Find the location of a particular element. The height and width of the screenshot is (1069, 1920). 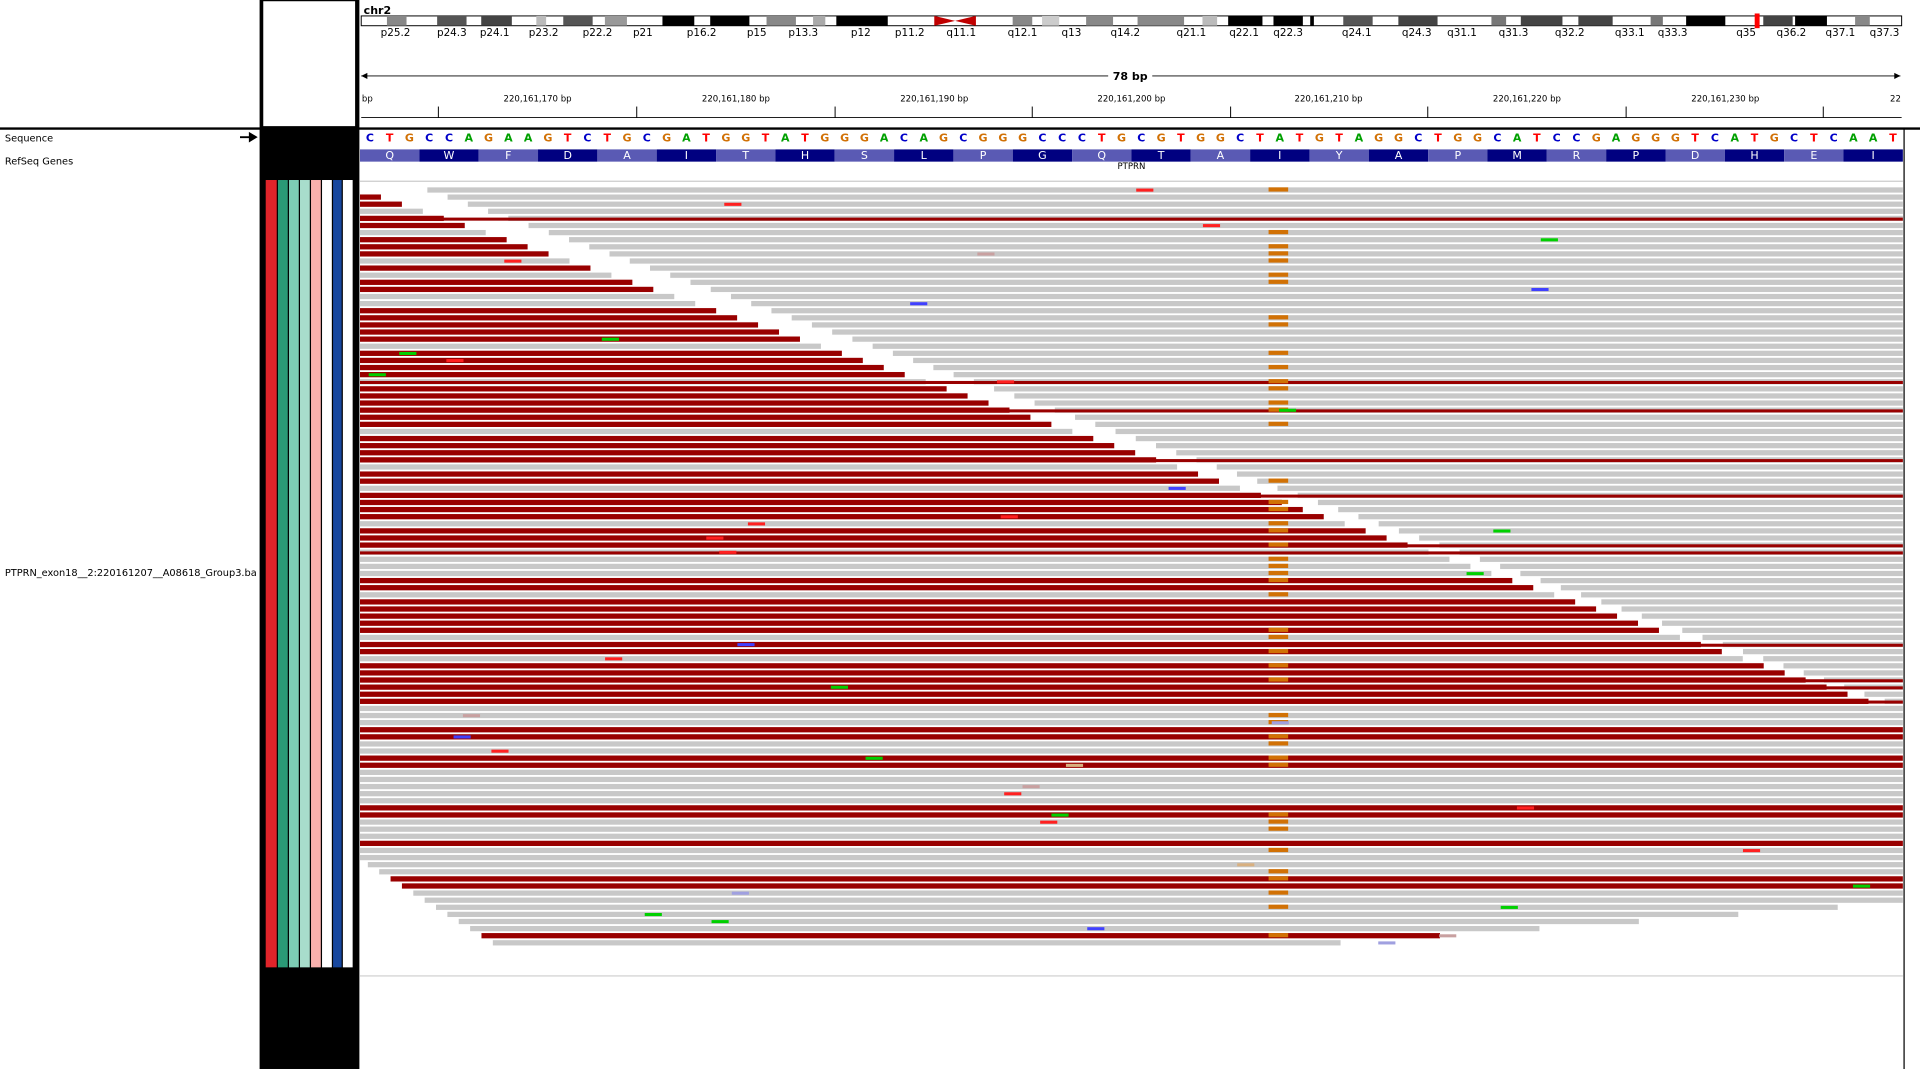

amino-acid: Y is located at coordinates (1339, 155).